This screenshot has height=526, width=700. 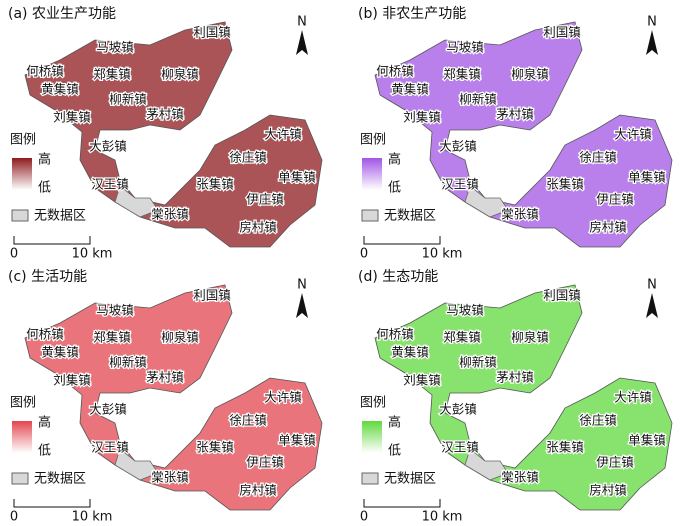 I want to click on panel-title: (d) 生态功能, so click(x=398, y=277).